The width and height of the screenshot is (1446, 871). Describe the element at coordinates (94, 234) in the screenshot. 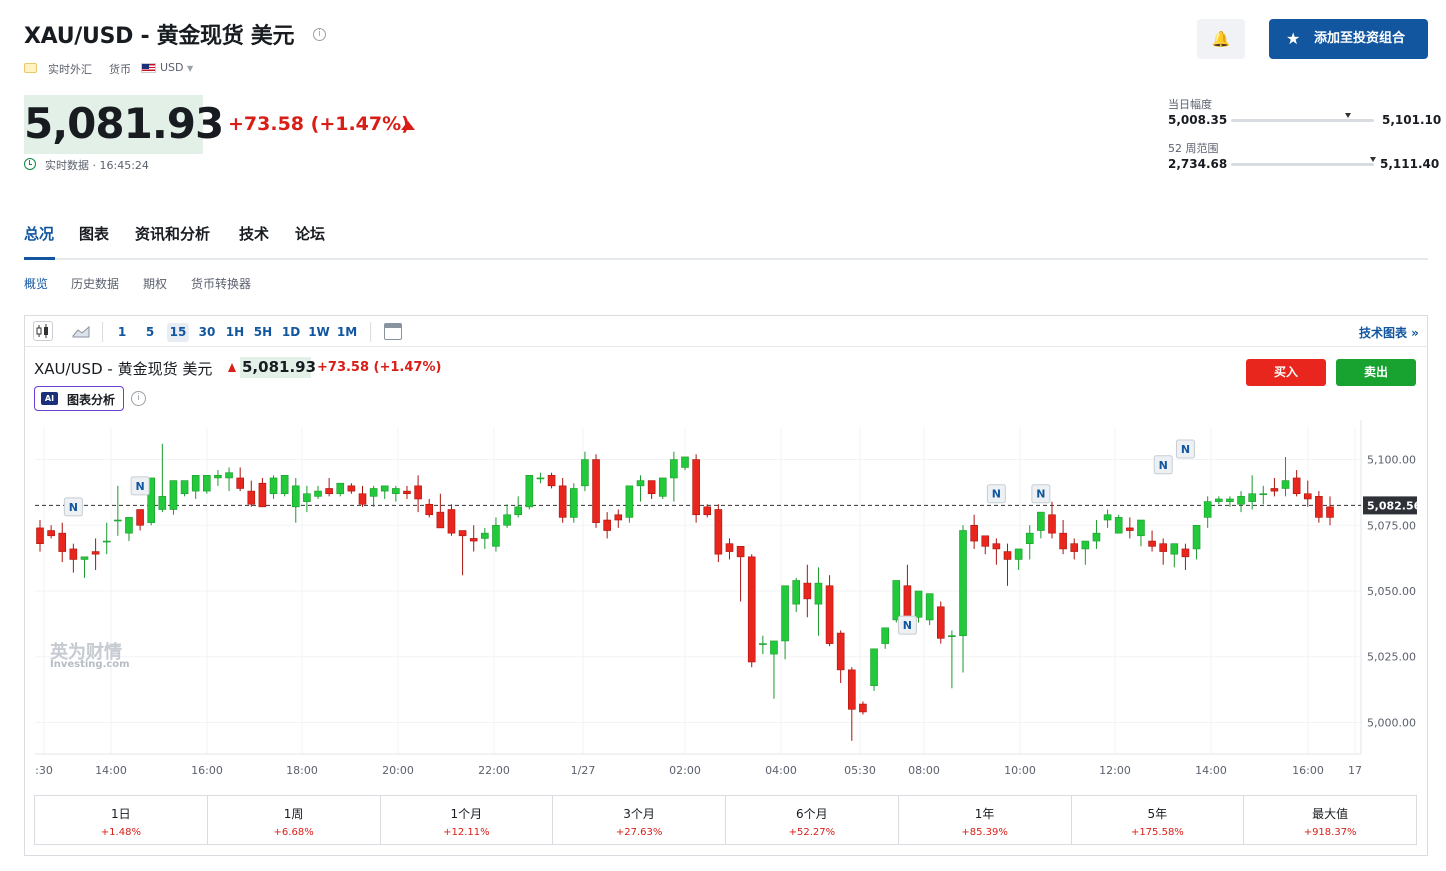

I see `tab-chart: 图表` at that location.